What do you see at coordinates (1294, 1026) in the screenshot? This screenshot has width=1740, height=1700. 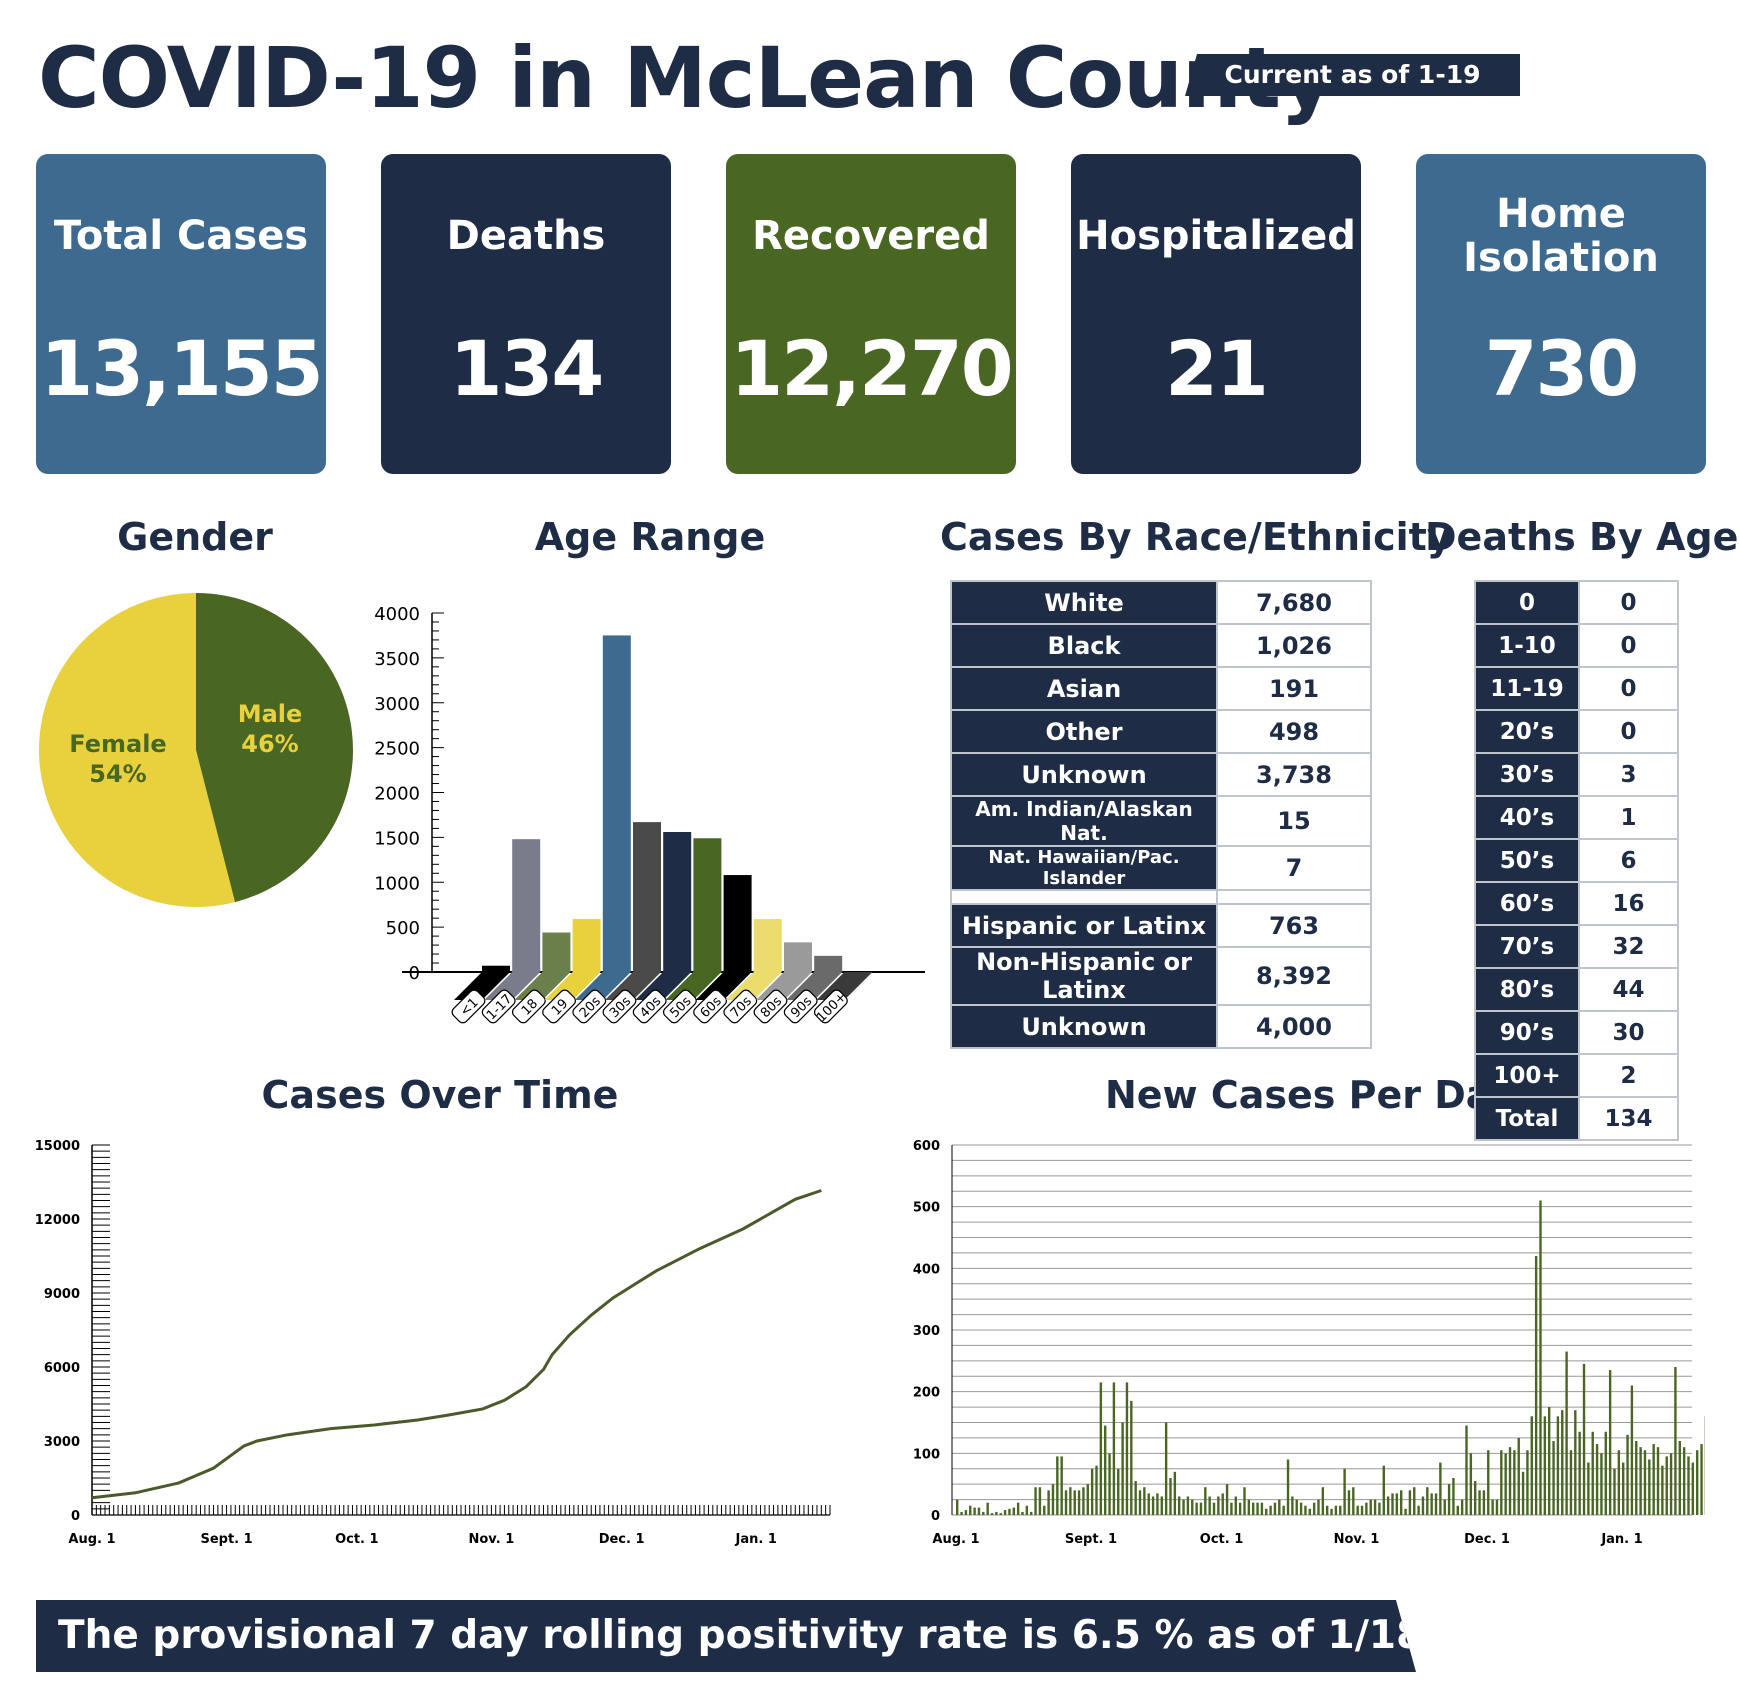 I see `ethnicity-value: 4,000` at bounding box center [1294, 1026].